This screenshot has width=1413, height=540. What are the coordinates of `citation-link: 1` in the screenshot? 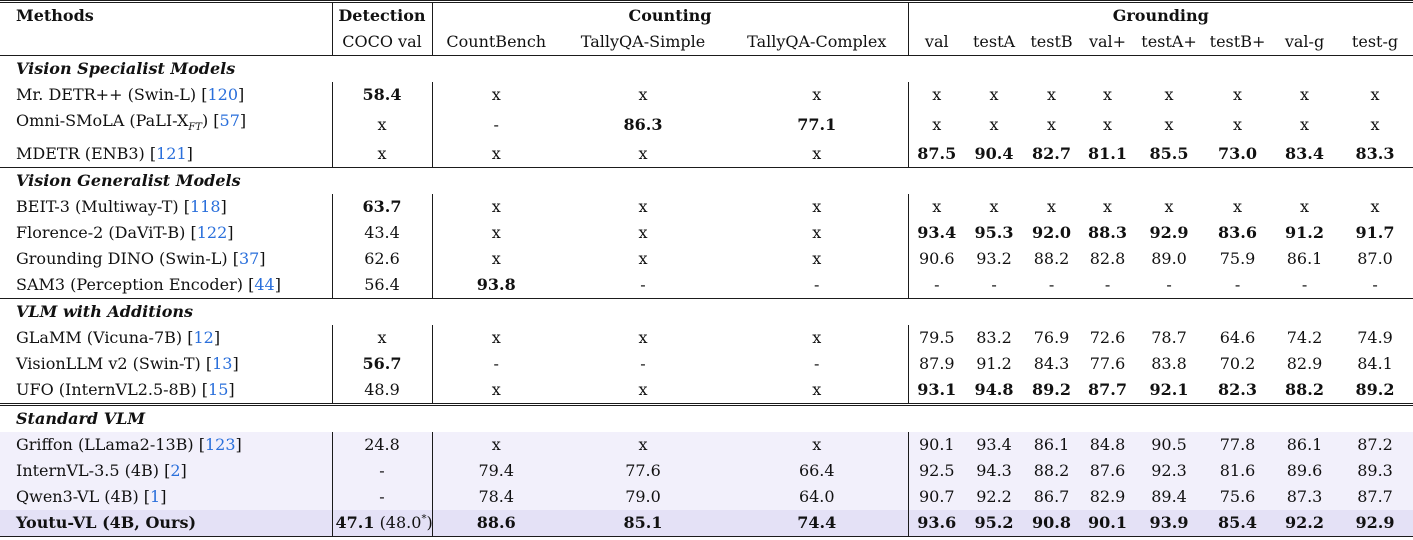 It's located at (155, 497).